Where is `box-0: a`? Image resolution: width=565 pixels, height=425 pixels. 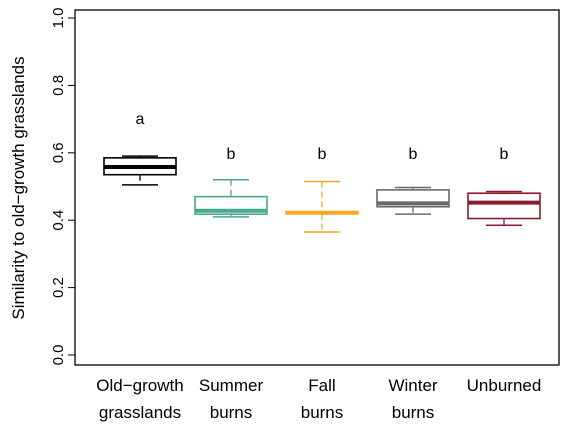
box-0: a is located at coordinates (140, 148).